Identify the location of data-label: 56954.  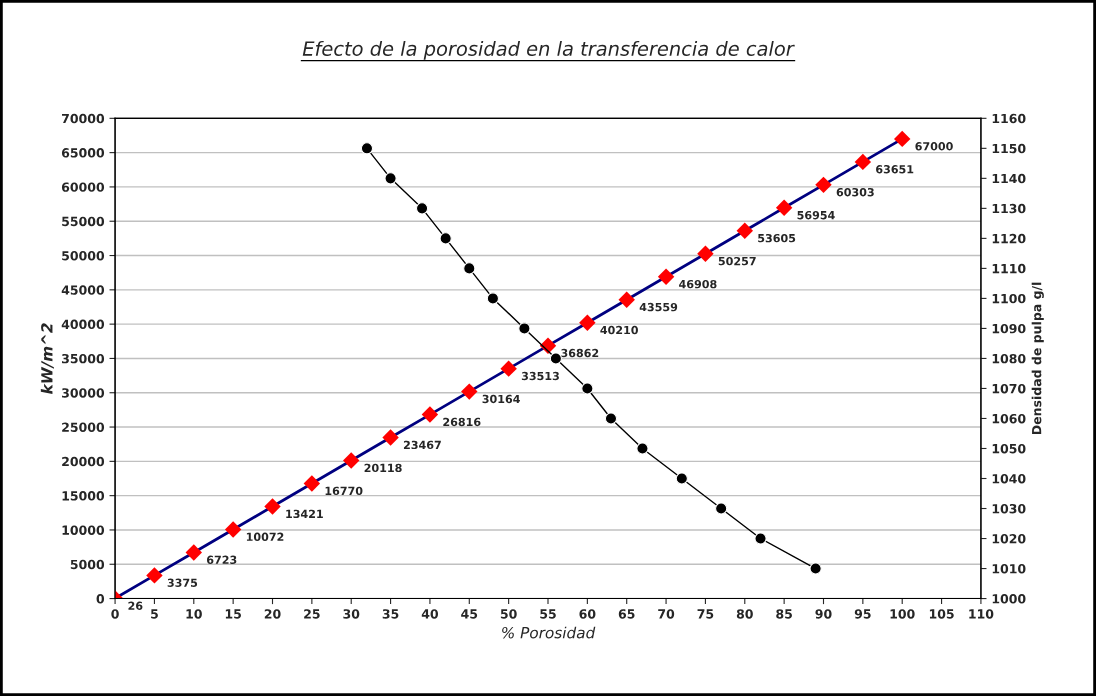
(816, 215).